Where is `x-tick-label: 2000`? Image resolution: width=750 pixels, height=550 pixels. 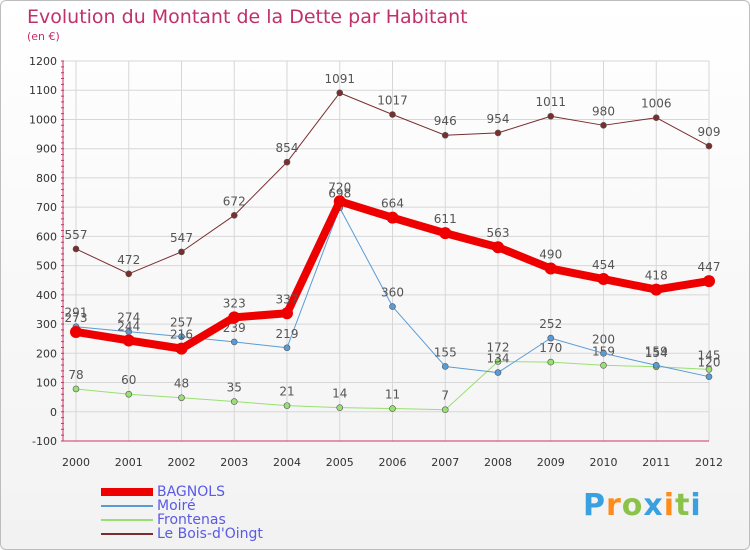 x-tick-label: 2000 is located at coordinates (76, 462).